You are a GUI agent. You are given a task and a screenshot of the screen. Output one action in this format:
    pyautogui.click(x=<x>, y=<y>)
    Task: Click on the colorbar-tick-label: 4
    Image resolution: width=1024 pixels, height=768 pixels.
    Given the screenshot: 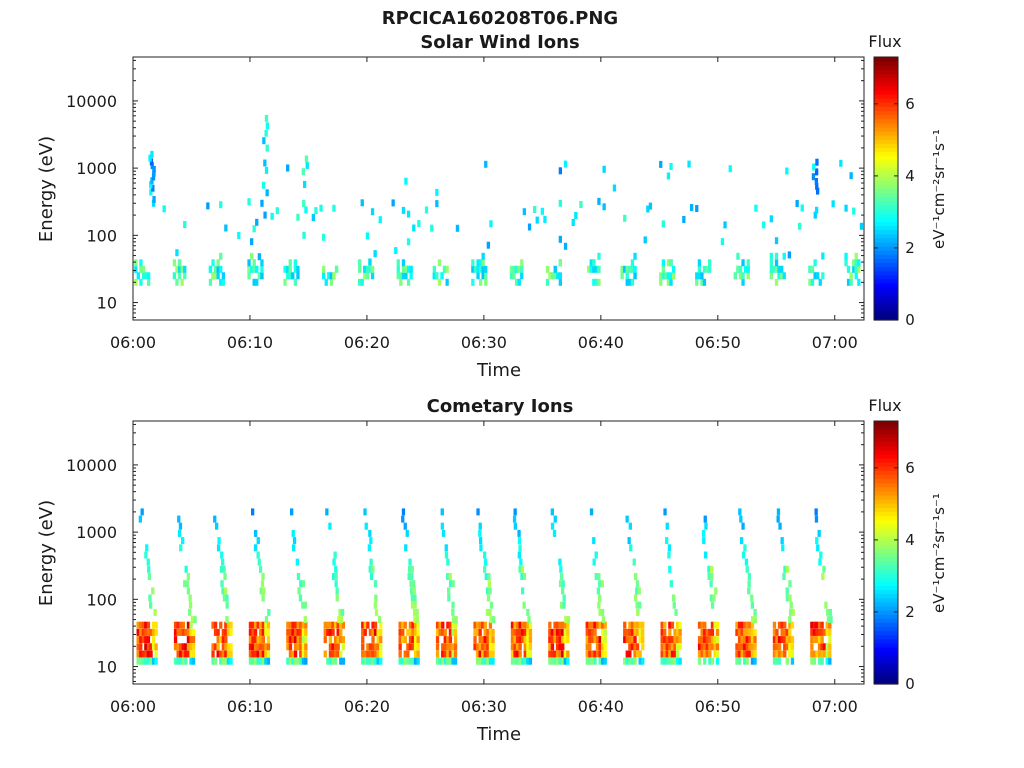 What is the action you would take?
    pyautogui.click(x=910, y=540)
    